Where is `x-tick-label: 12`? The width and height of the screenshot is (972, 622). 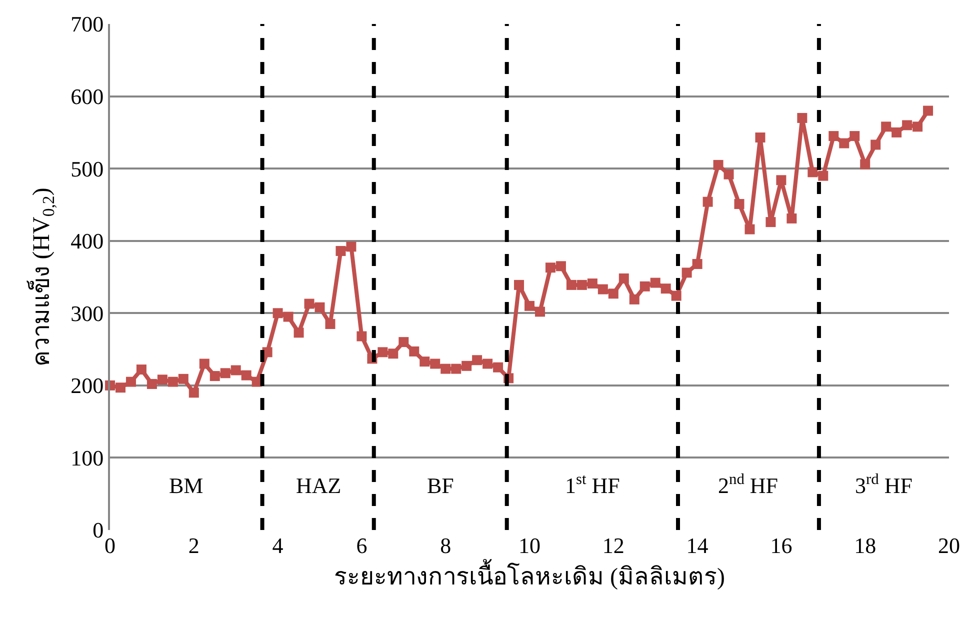 x-tick-label: 12 is located at coordinates (613, 545).